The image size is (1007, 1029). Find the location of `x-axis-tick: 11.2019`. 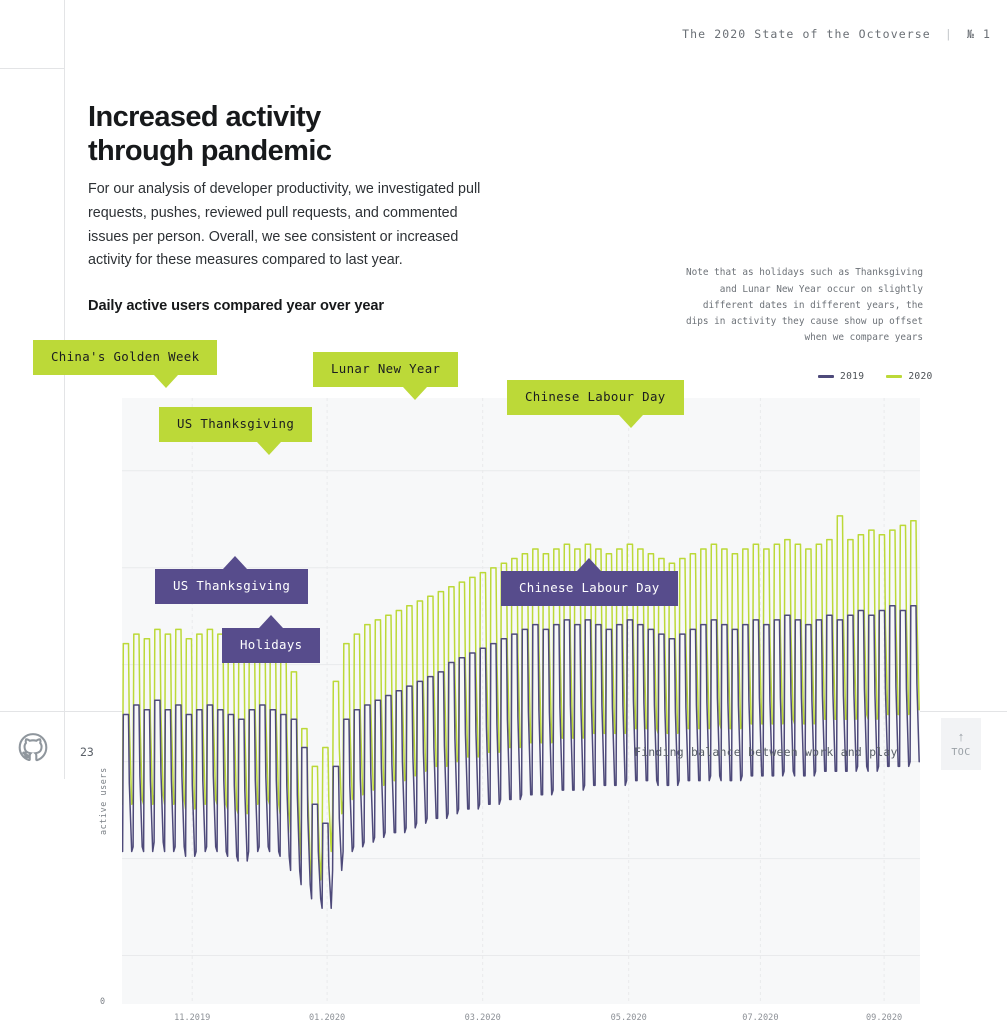

x-axis-tick: 11.2019 is located at coordinates (192, 1018).